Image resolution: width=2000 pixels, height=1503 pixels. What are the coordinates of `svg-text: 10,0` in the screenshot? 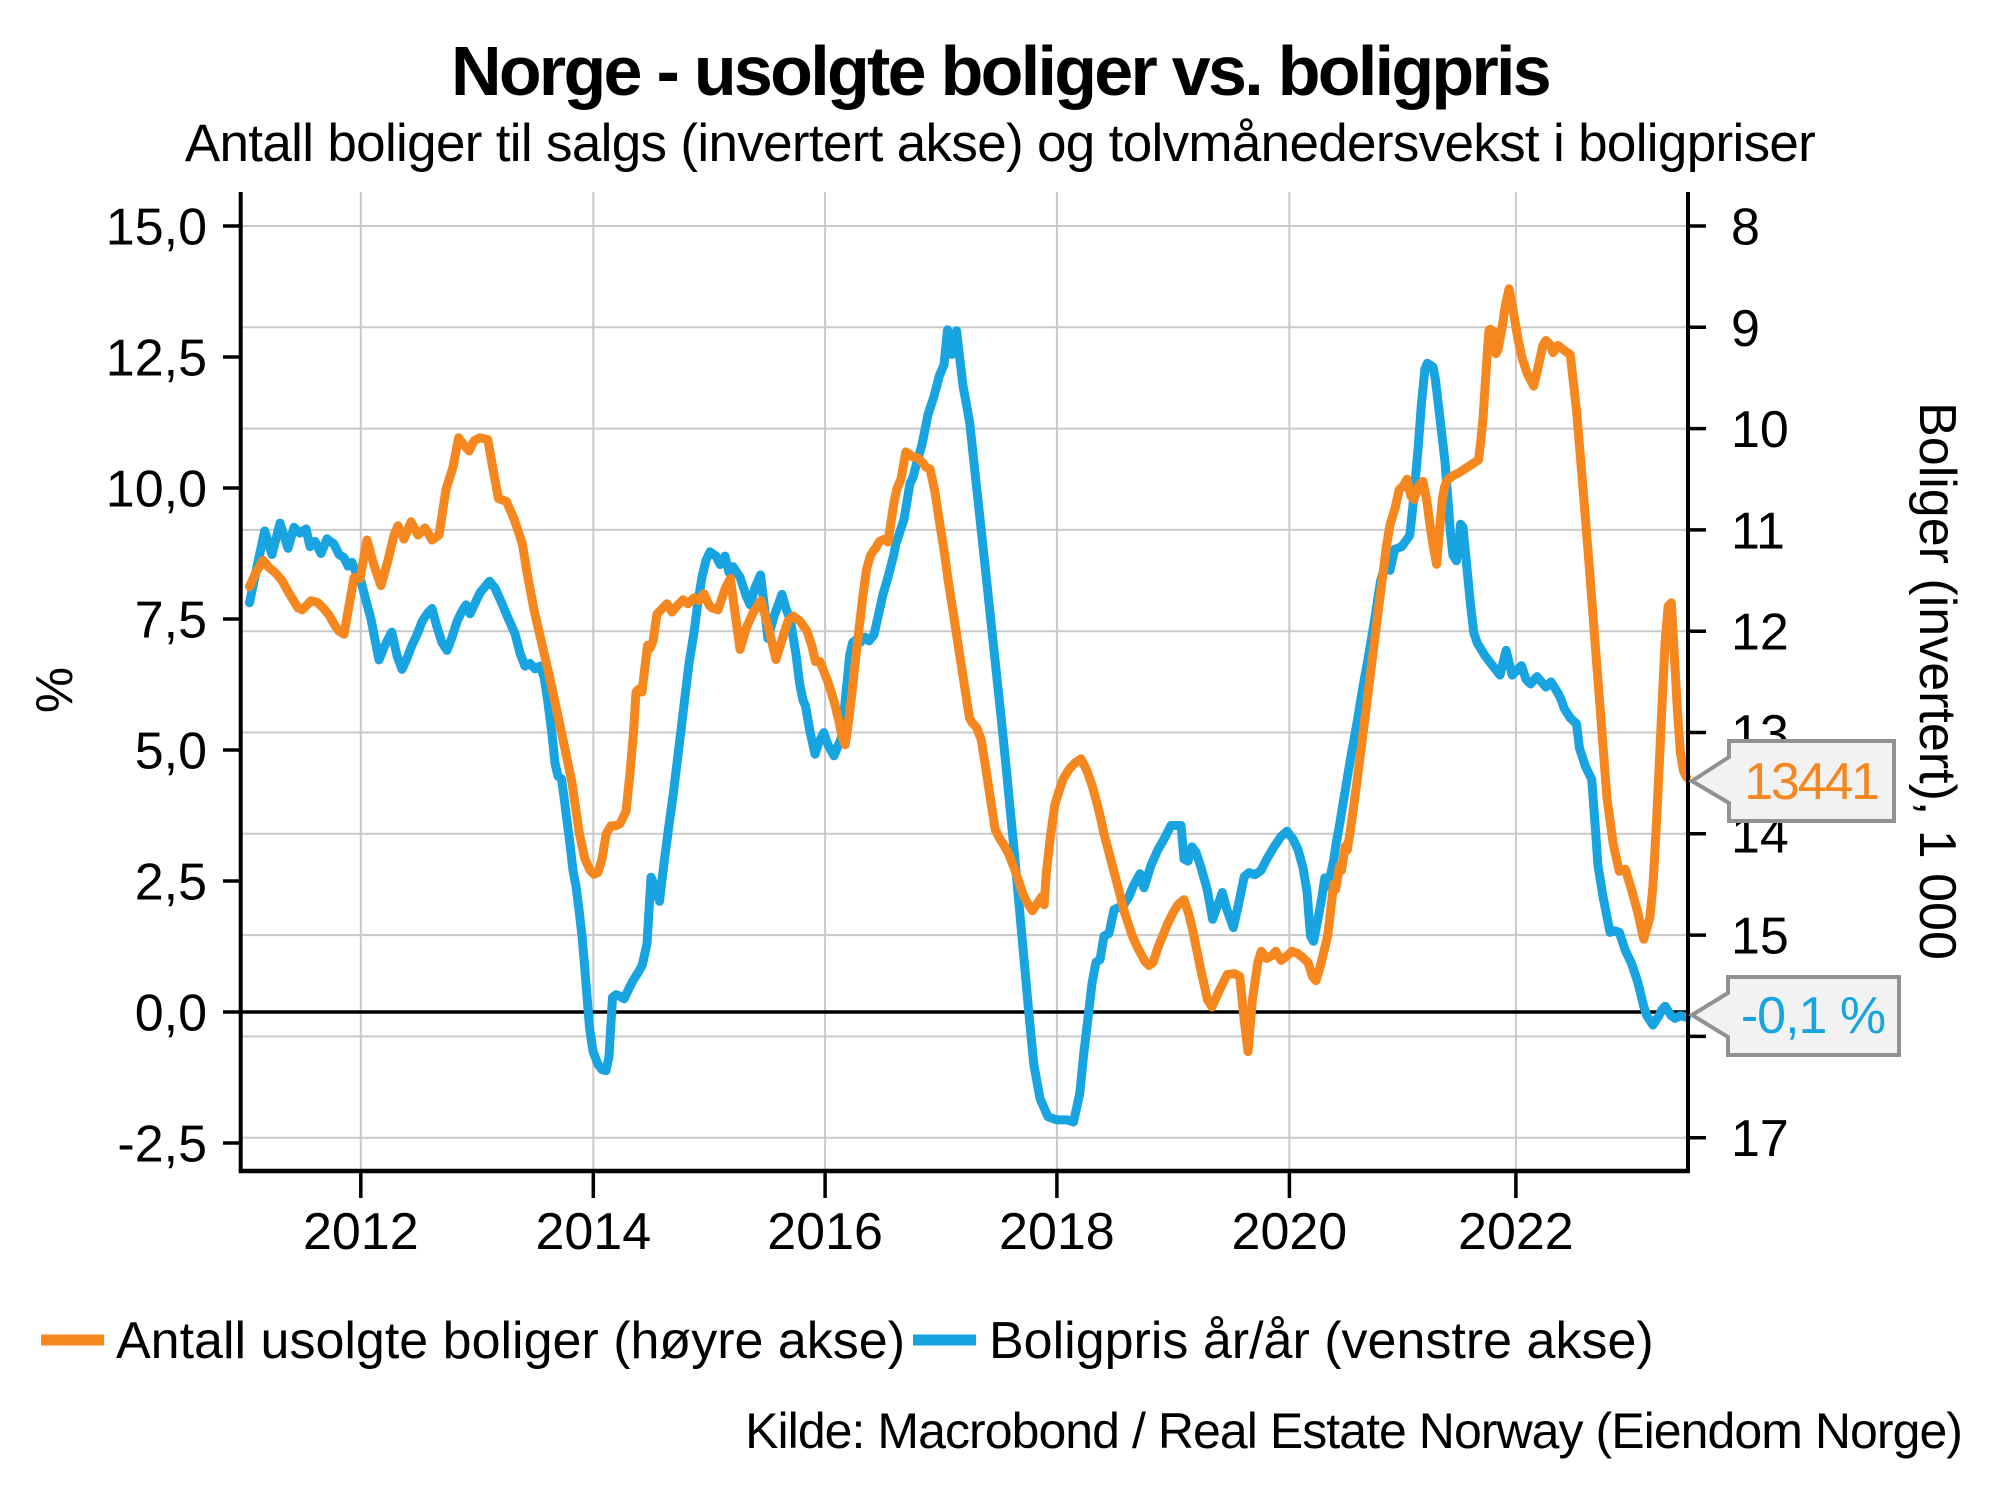 It's located at (156, 490).